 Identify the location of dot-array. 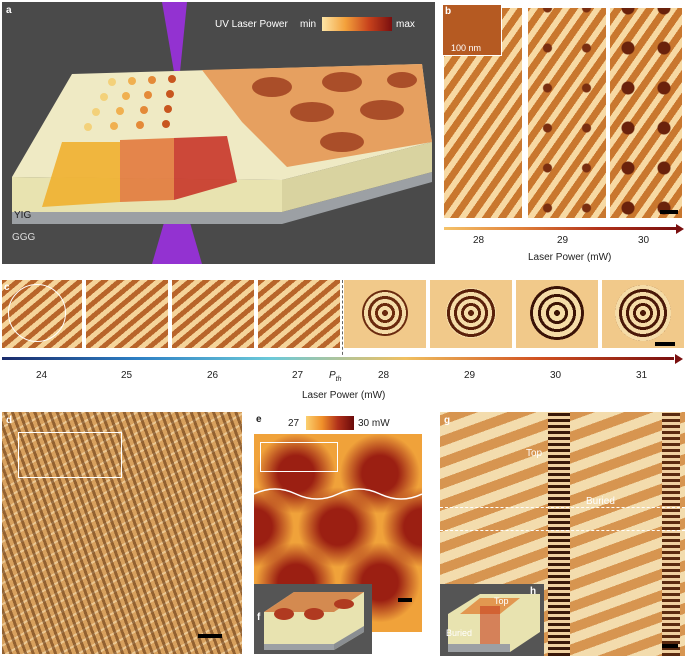
(130, 103).